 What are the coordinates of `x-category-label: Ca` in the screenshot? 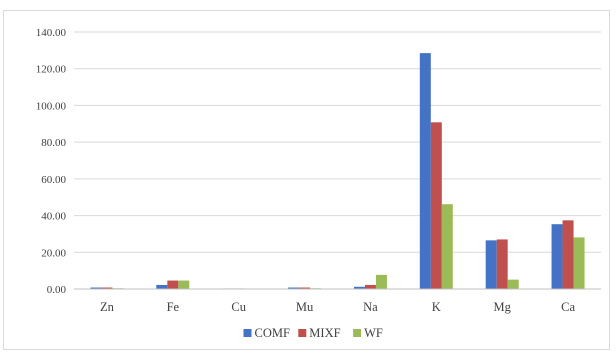 It's located at (568, 307).